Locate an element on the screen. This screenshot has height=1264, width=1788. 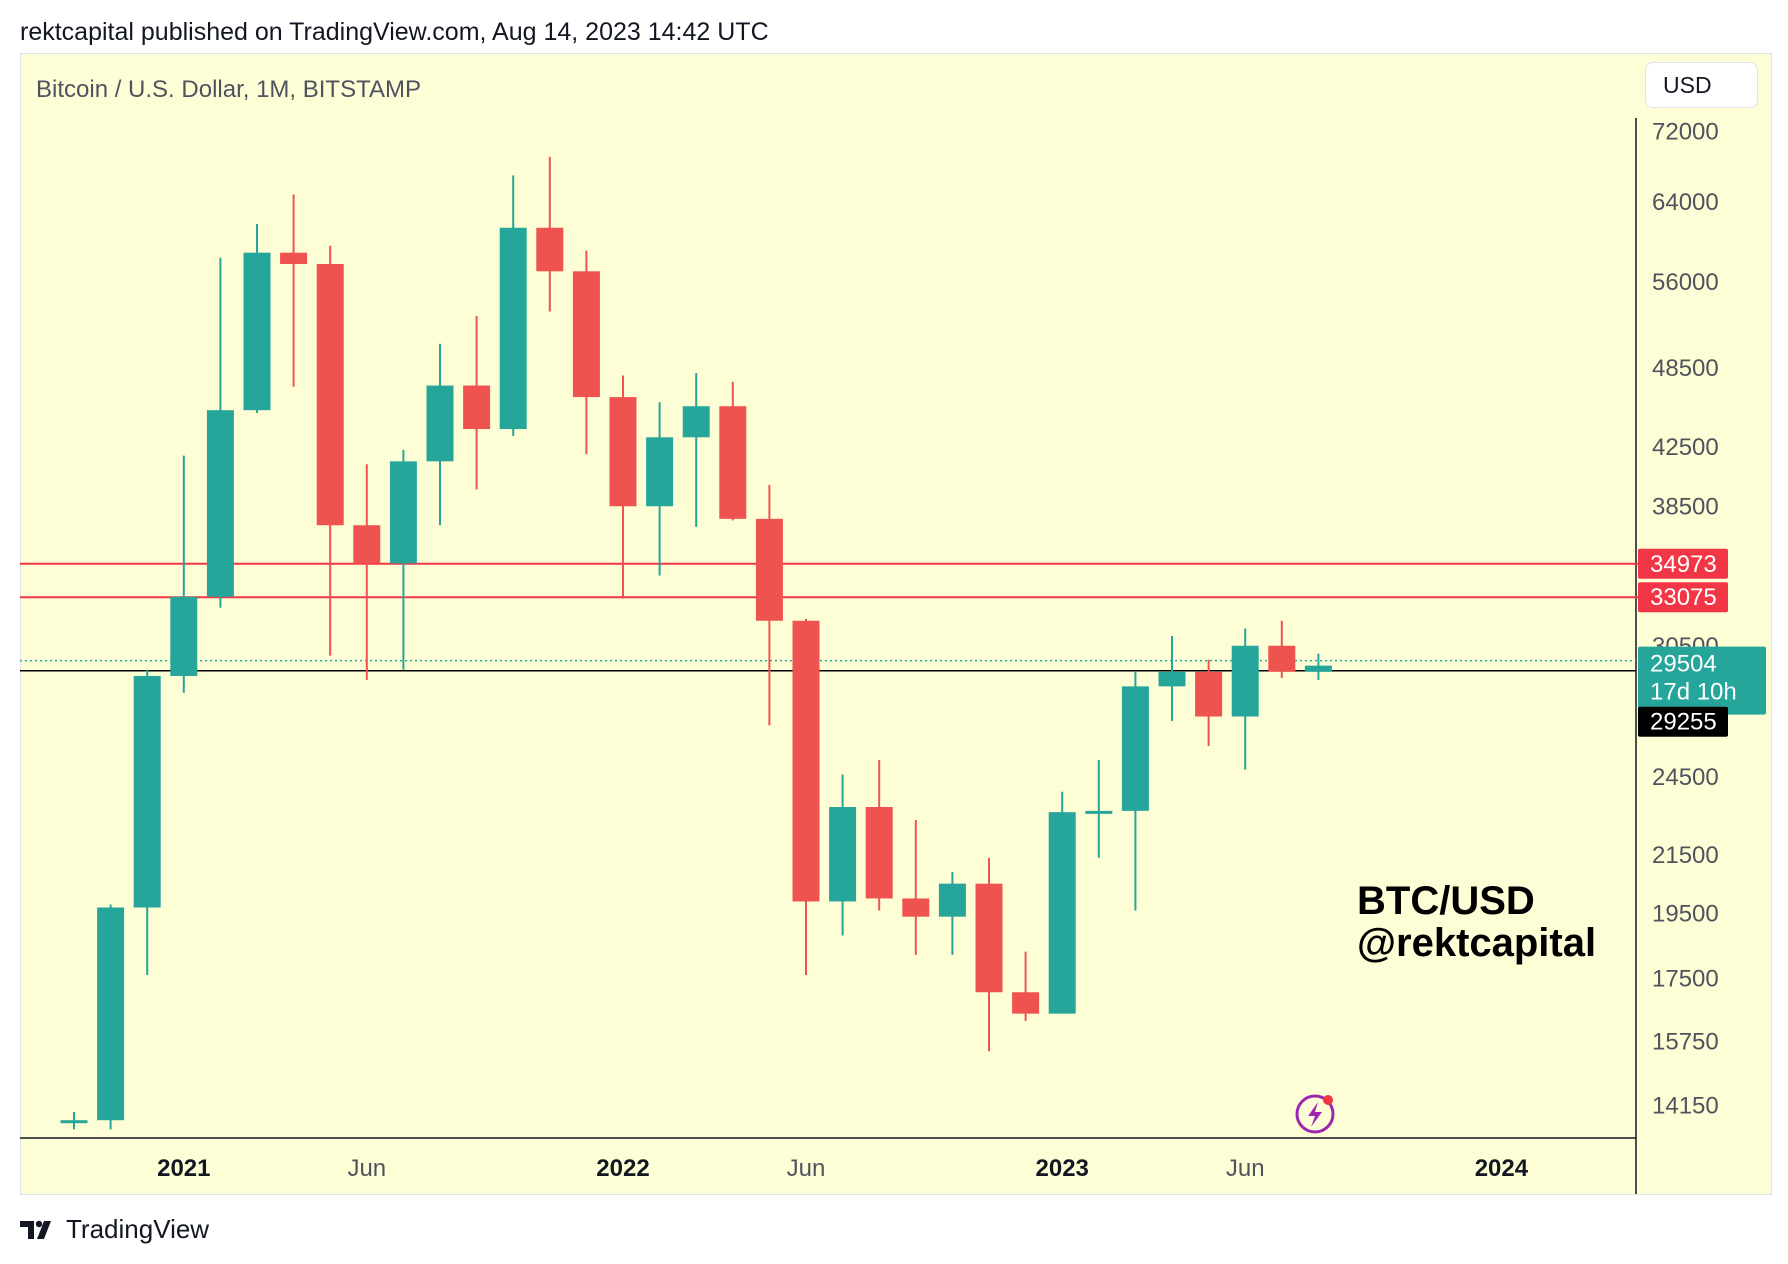
crosshair-price-tag-background is located at coordinates (1683, 721).